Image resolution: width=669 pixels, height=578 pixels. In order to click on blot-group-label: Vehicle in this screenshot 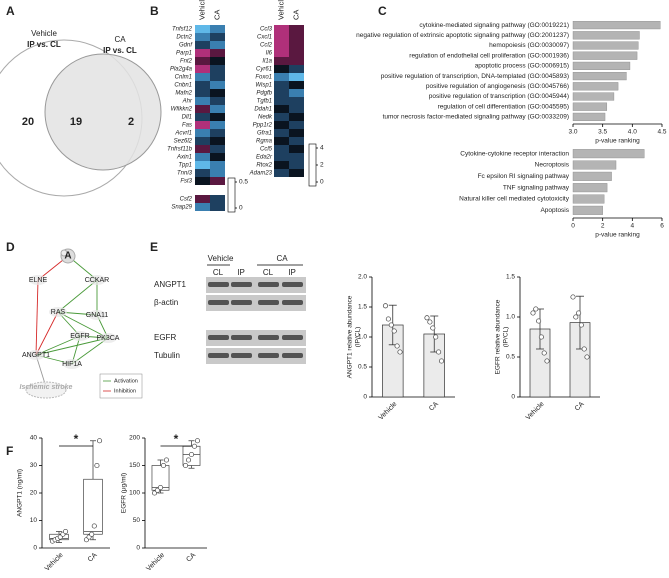, I will do `click(221, 258)`.